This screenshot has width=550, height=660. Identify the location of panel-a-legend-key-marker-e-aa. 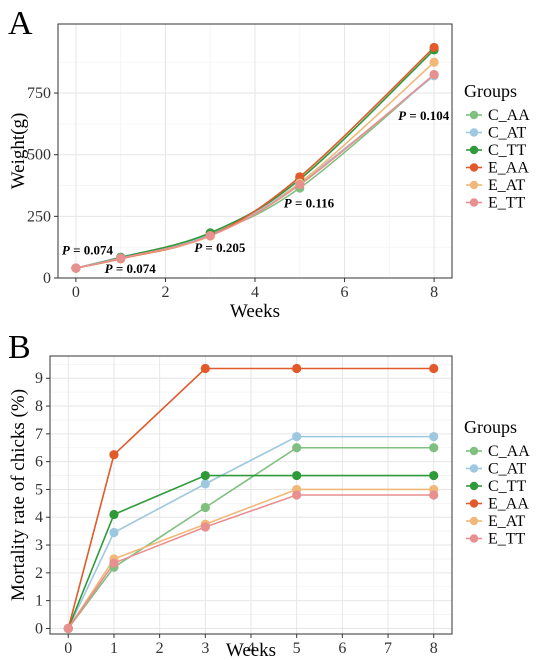
(474, 167).